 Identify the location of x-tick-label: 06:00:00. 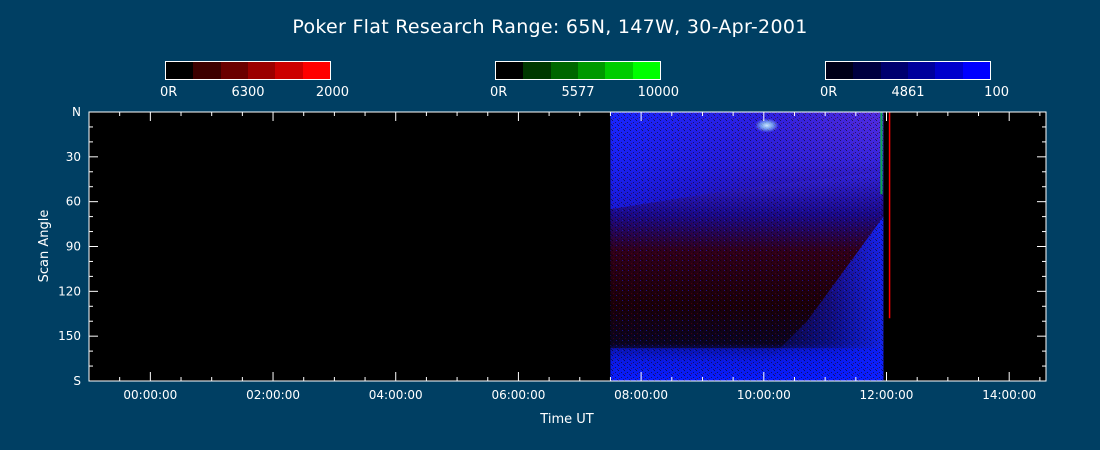
(518, 395).